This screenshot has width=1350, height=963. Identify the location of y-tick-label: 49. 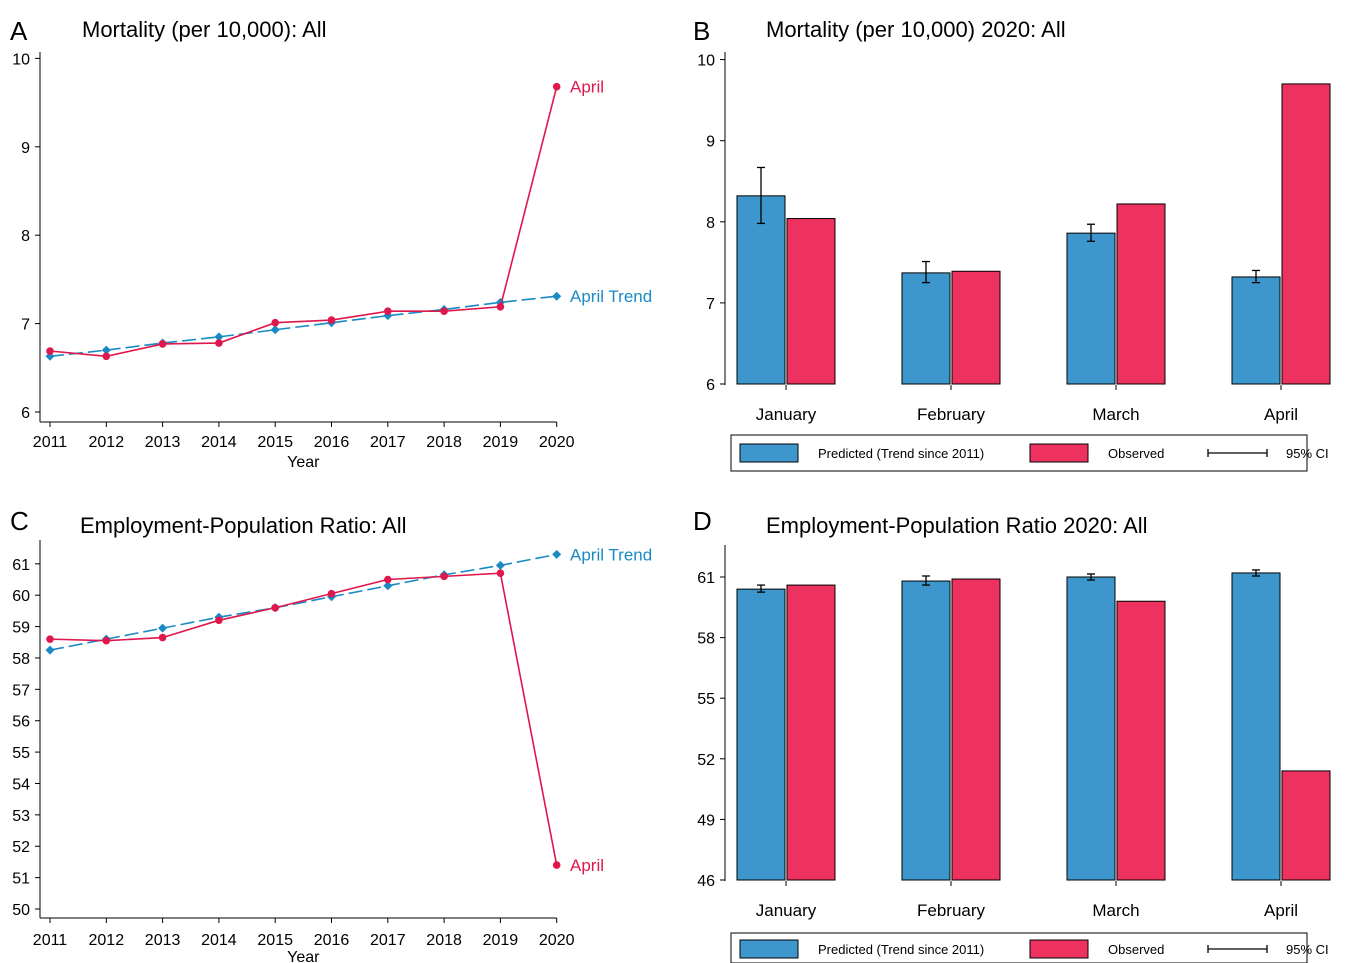
(706, 820).